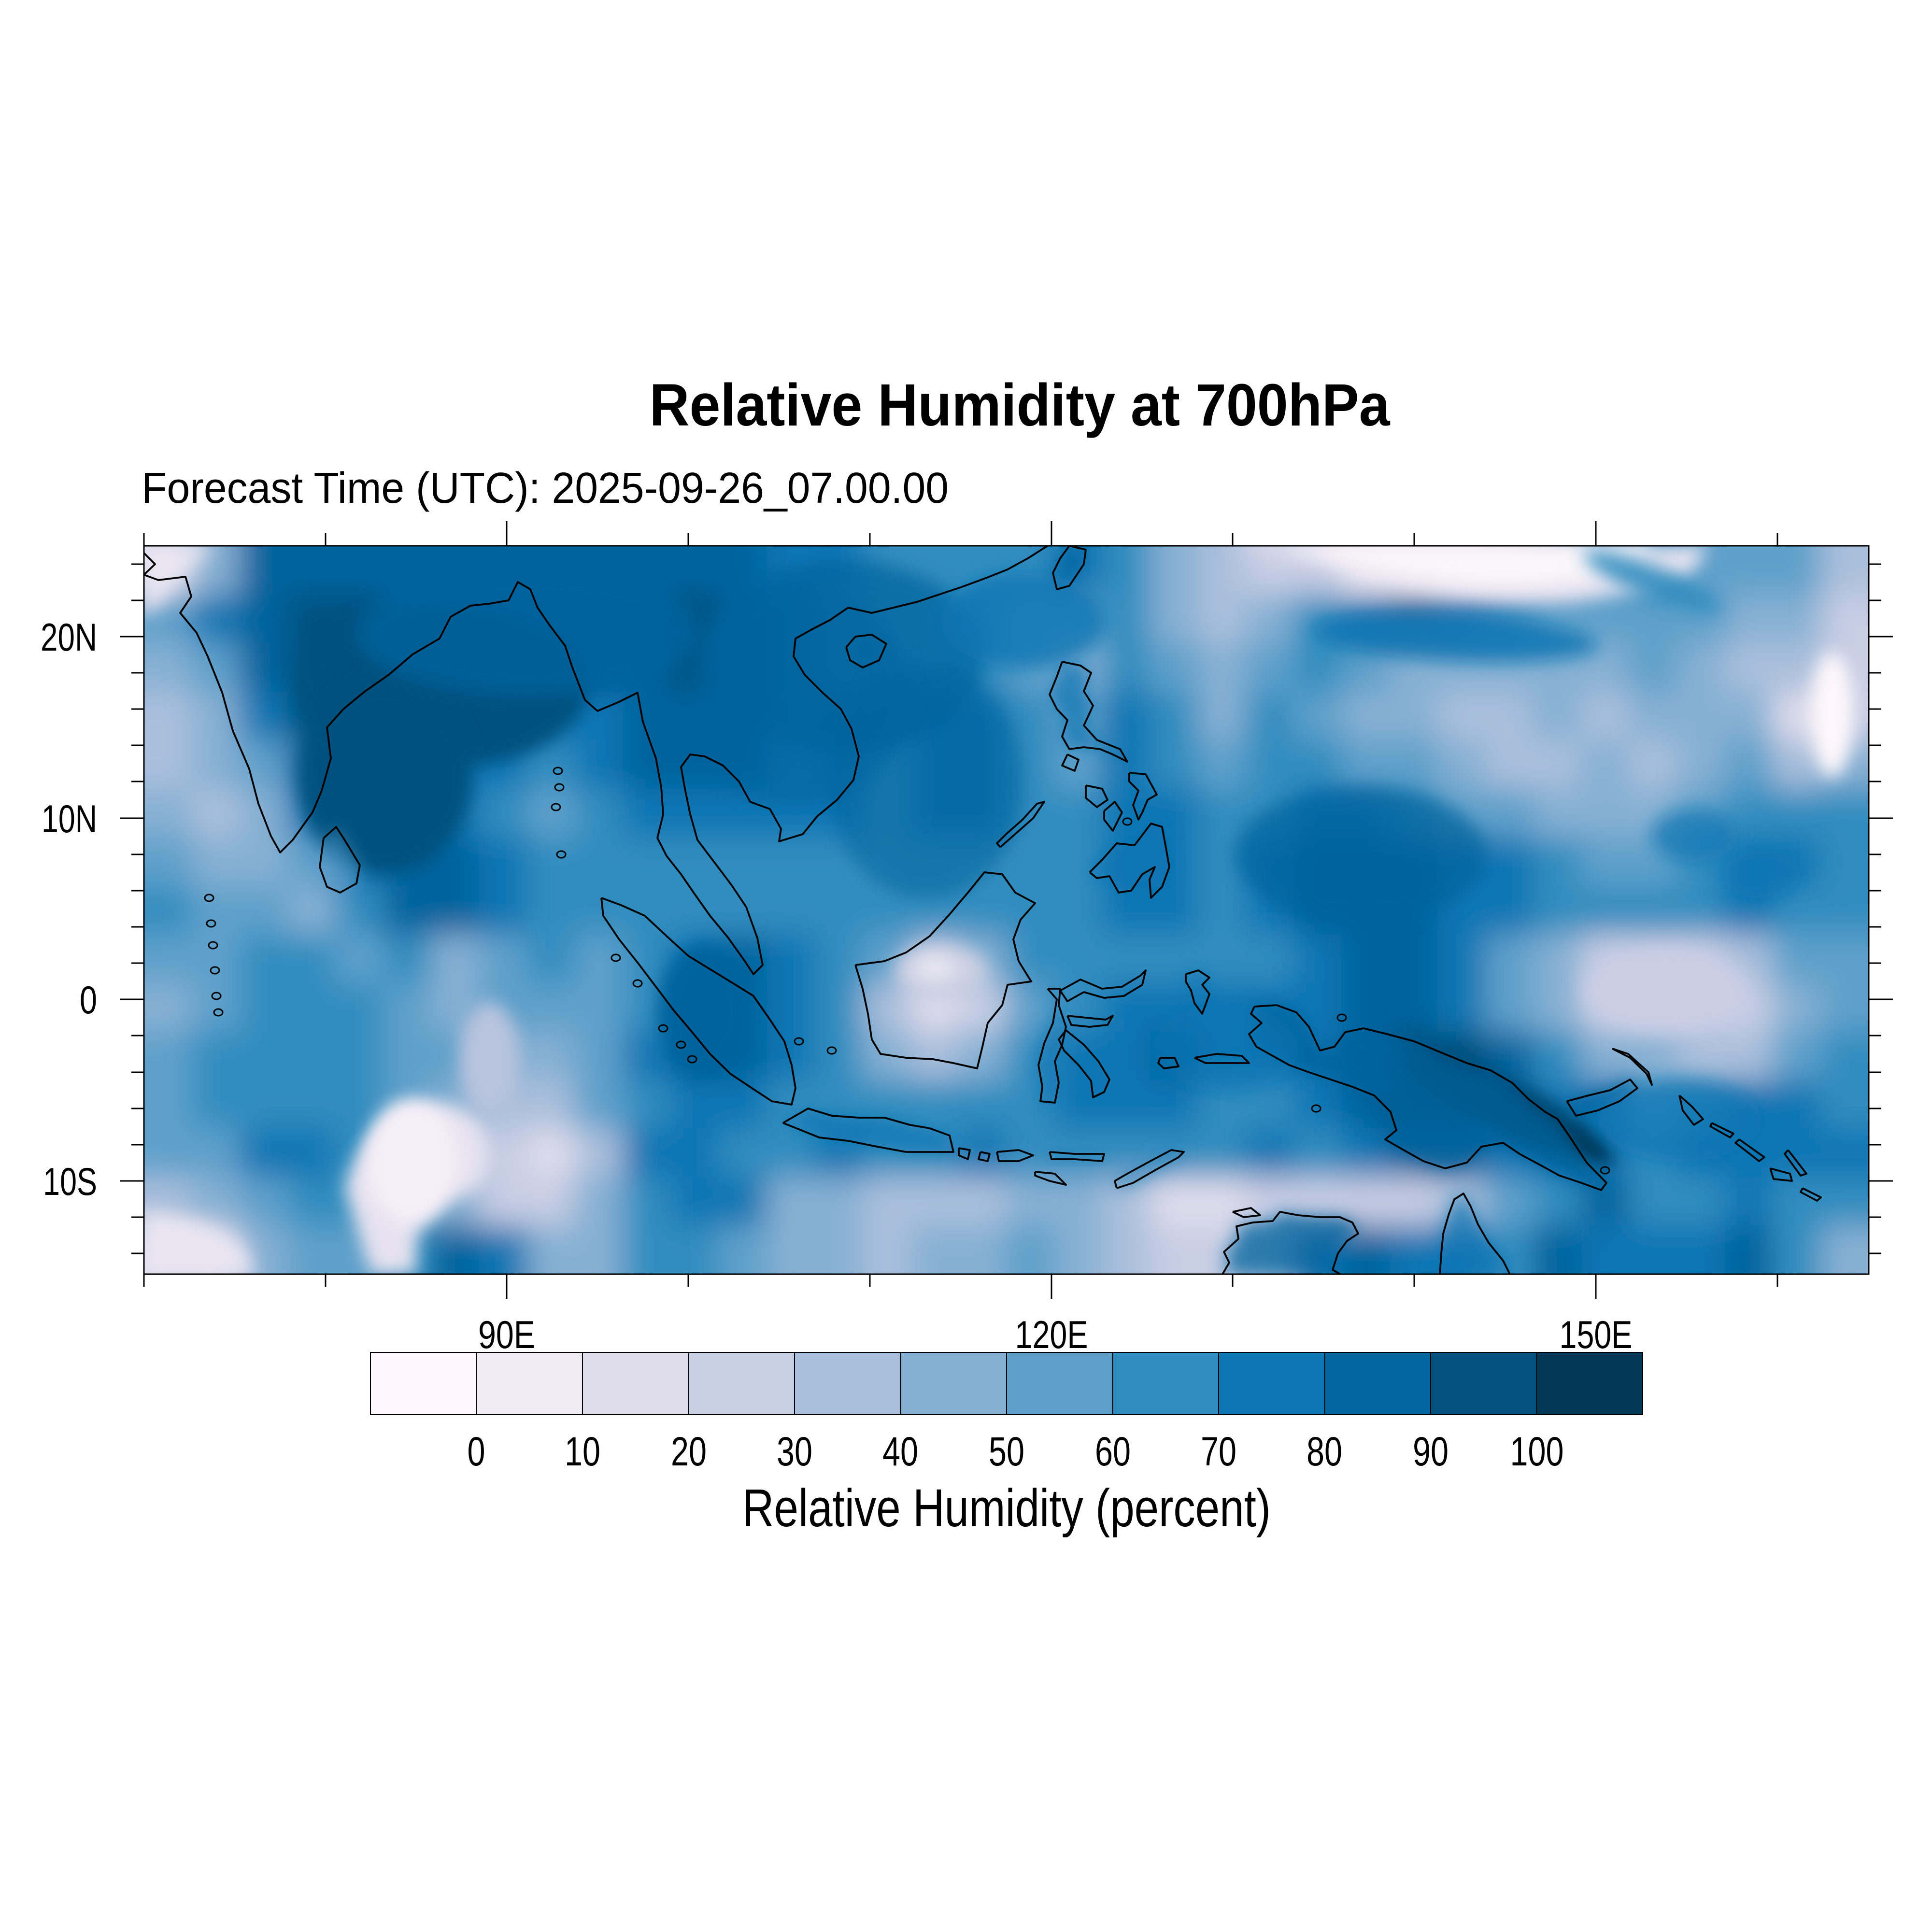 The height and width of the screenshot is (1932, 1932). I want to click on svg-text: 90, so click(1431, 1451).